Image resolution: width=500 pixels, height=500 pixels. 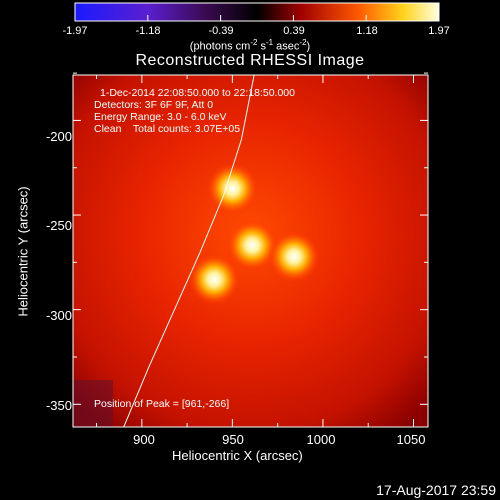 What do you see at coordinates (144, 439) in the screenshot?
I see `x-tick-label: 900` at bounding box center [144, 439].